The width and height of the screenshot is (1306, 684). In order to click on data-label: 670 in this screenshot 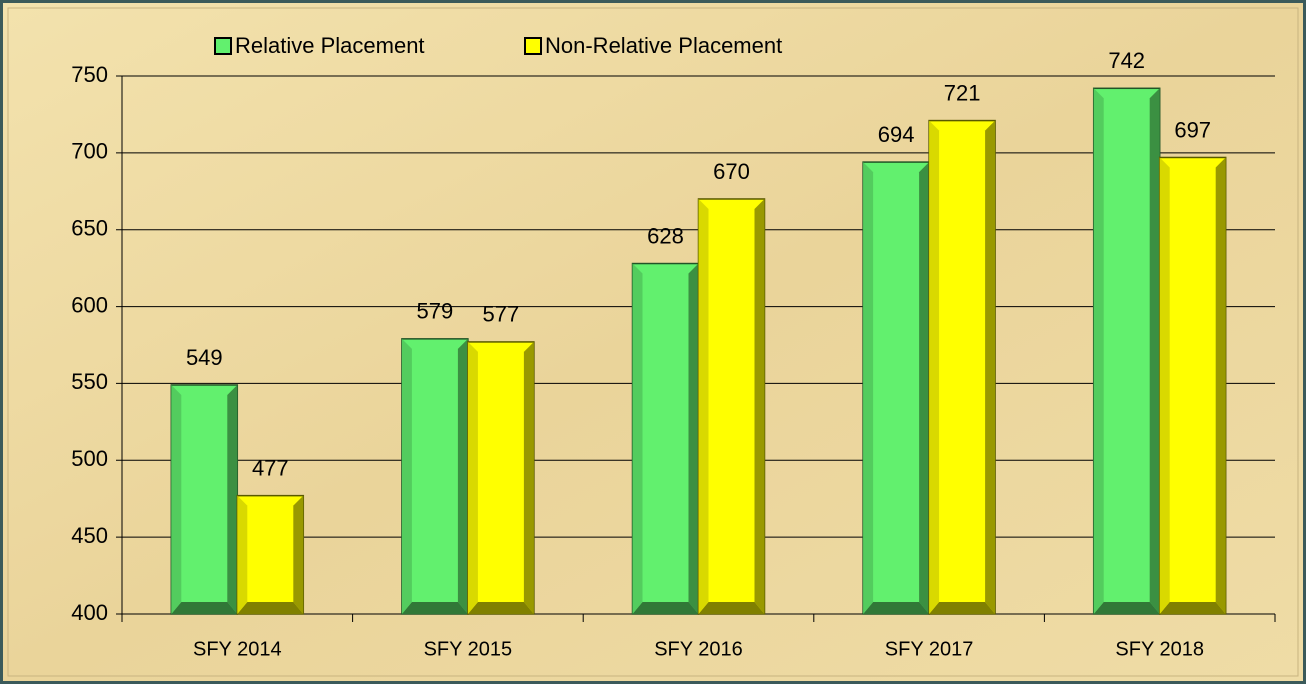, I will do `click(731, 171)`.